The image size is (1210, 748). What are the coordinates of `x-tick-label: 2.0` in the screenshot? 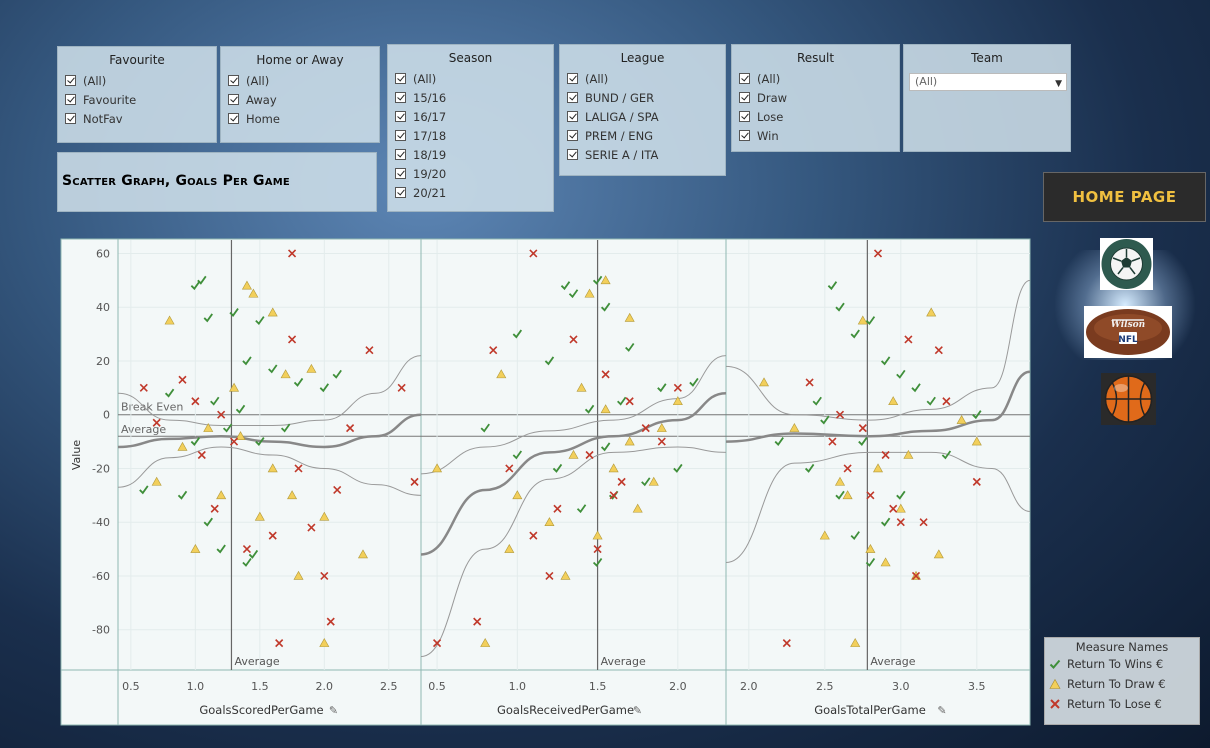 It's located at (678, 686).